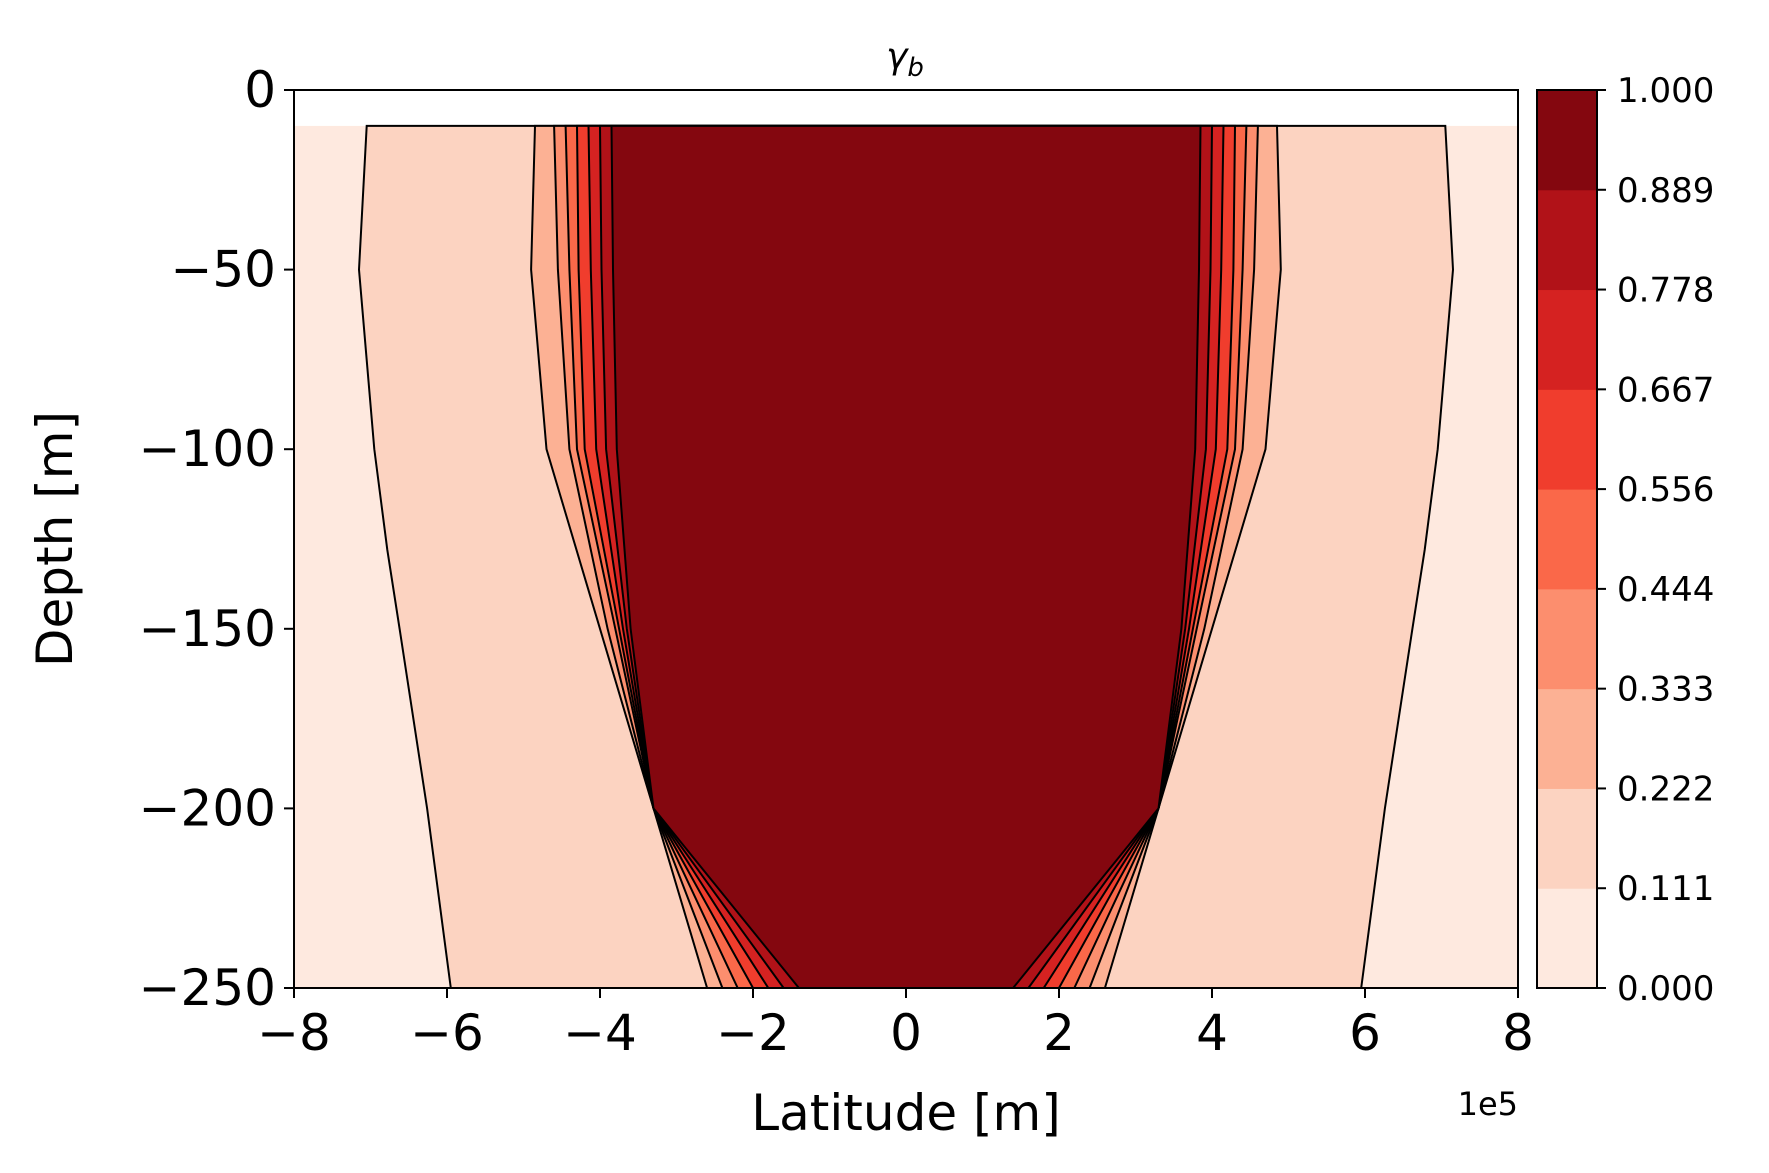 This screenshot has height=1173, width=1769. I want to click on x-tick-label: 2, so click(1059, 1033).